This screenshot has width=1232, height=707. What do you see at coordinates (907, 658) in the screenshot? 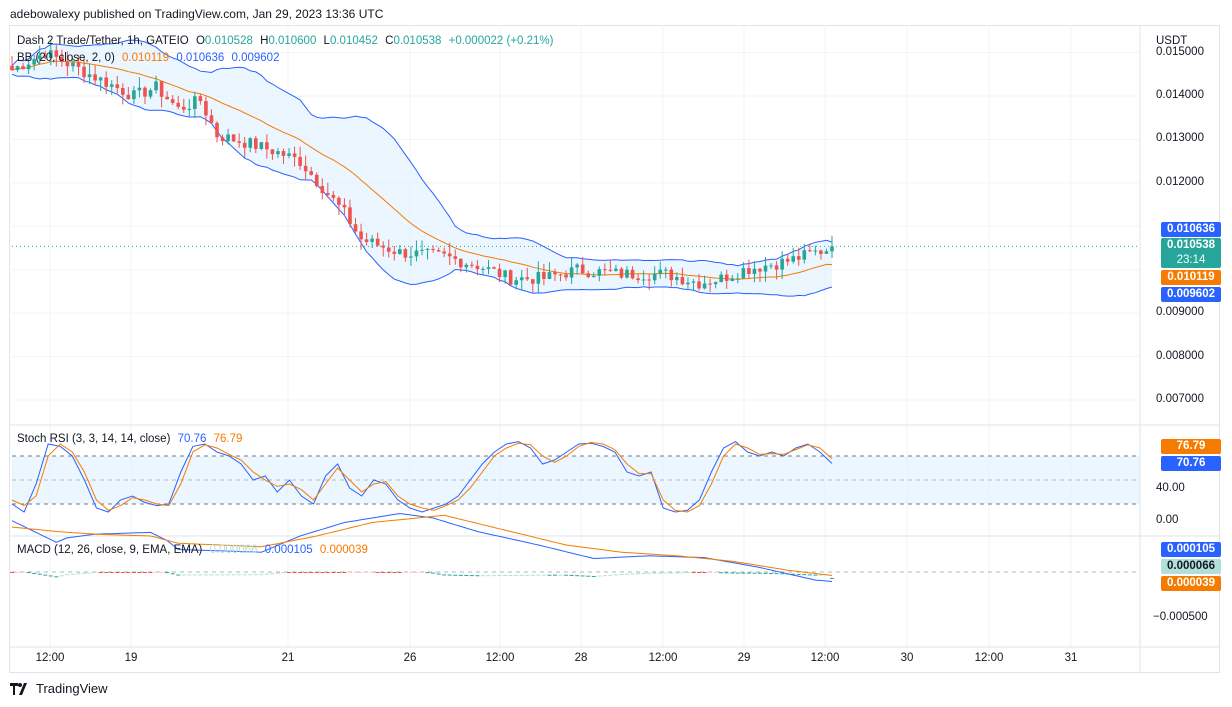
I see `time-tick: 30` at bounding box center [907, 658].